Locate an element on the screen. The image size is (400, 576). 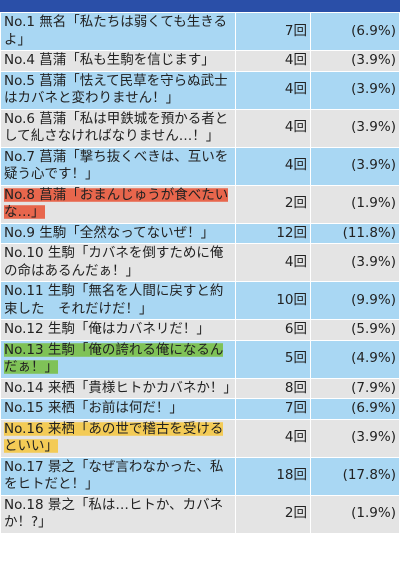
table-row: No.18 景之「私は…ヒトか、カバネか！?」 2回 (1.9%) is located at coordinates (200, 514).